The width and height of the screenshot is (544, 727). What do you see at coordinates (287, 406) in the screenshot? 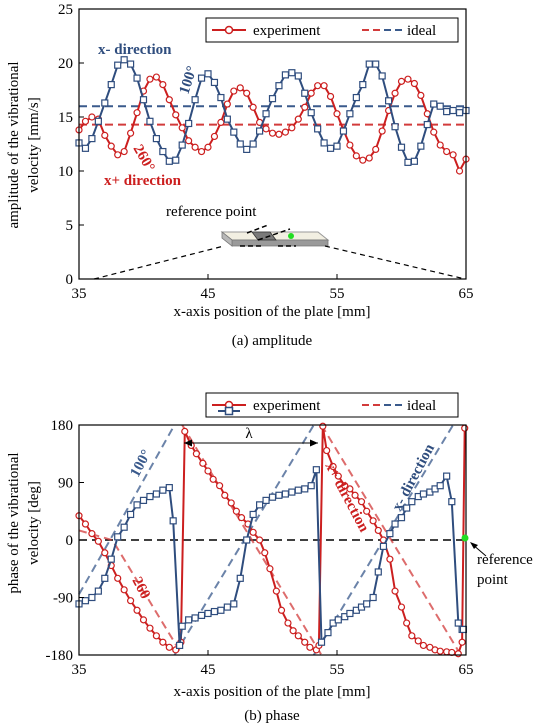
I see `legend-experiment-label-b: experiment` at bounding box center [287, 406].